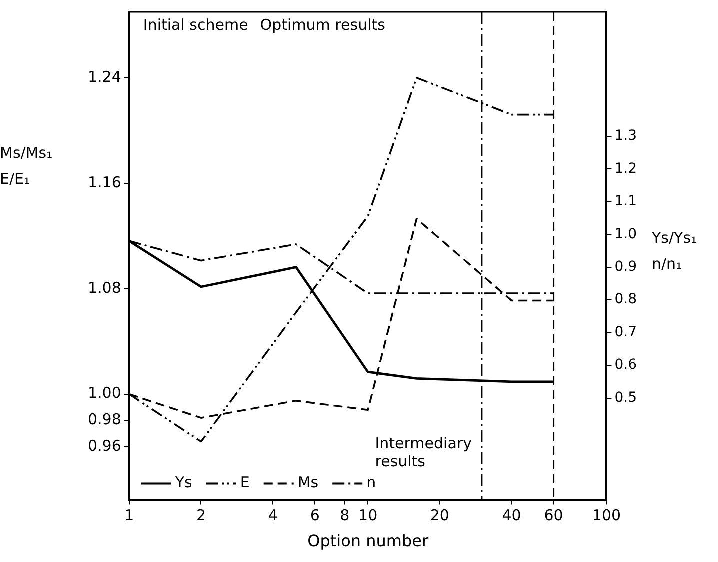  What do you see at coordinates (27, 166) in the screenshot?
I see `y-axis-title: Ms/Ms₁ E/E₁` at bounding box center [27, 166].